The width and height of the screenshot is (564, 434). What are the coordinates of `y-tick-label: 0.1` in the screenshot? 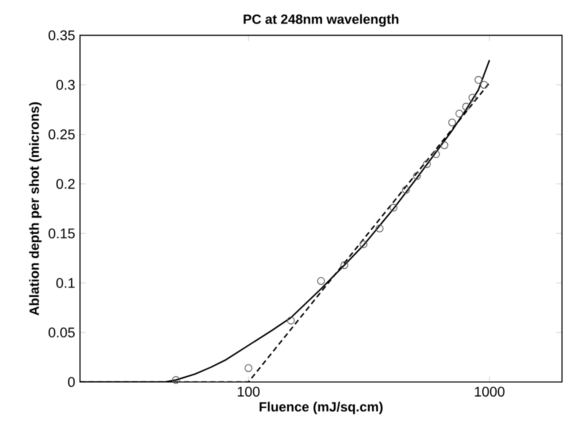 It's located at (65, 283).